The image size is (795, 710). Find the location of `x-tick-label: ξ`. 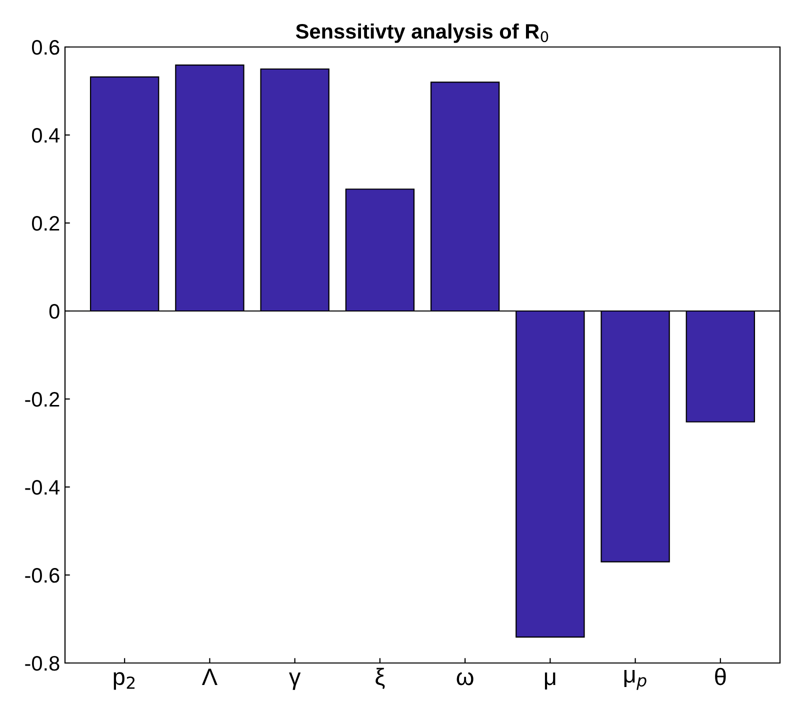

x-tick-label: ξ is located at coordinates (380, 679).